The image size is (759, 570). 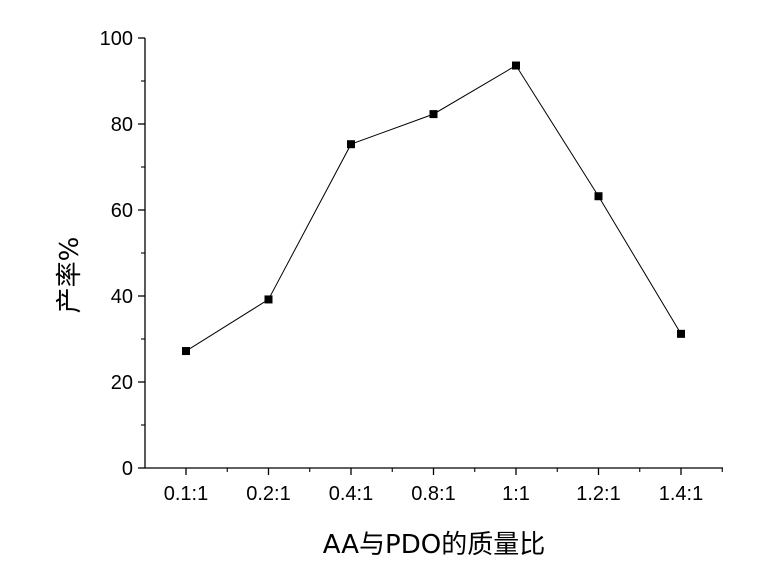 What do you see at coordinates (516, 494) in the screenshot?
I see `x-tick-label: 1:1` at bounding box center [516, 494].